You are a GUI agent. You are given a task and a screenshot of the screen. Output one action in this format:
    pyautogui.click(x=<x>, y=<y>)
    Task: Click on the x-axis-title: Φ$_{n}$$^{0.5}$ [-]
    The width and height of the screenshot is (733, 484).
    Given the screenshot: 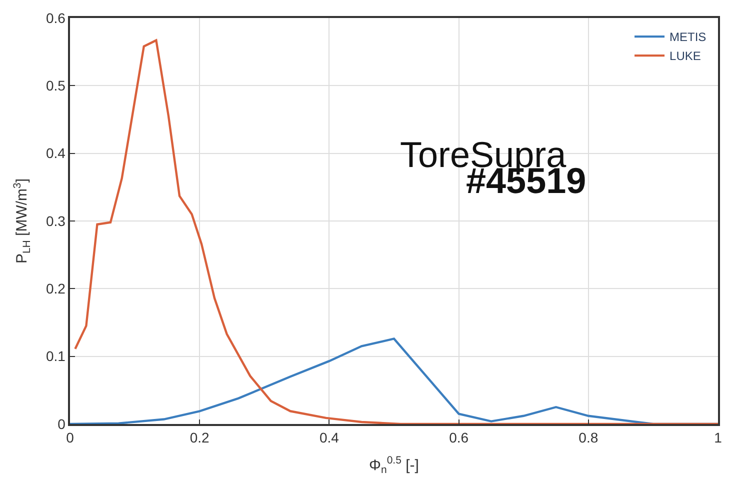 What is the action you would take?
    pyautogui.click(x=394, y=465)
    